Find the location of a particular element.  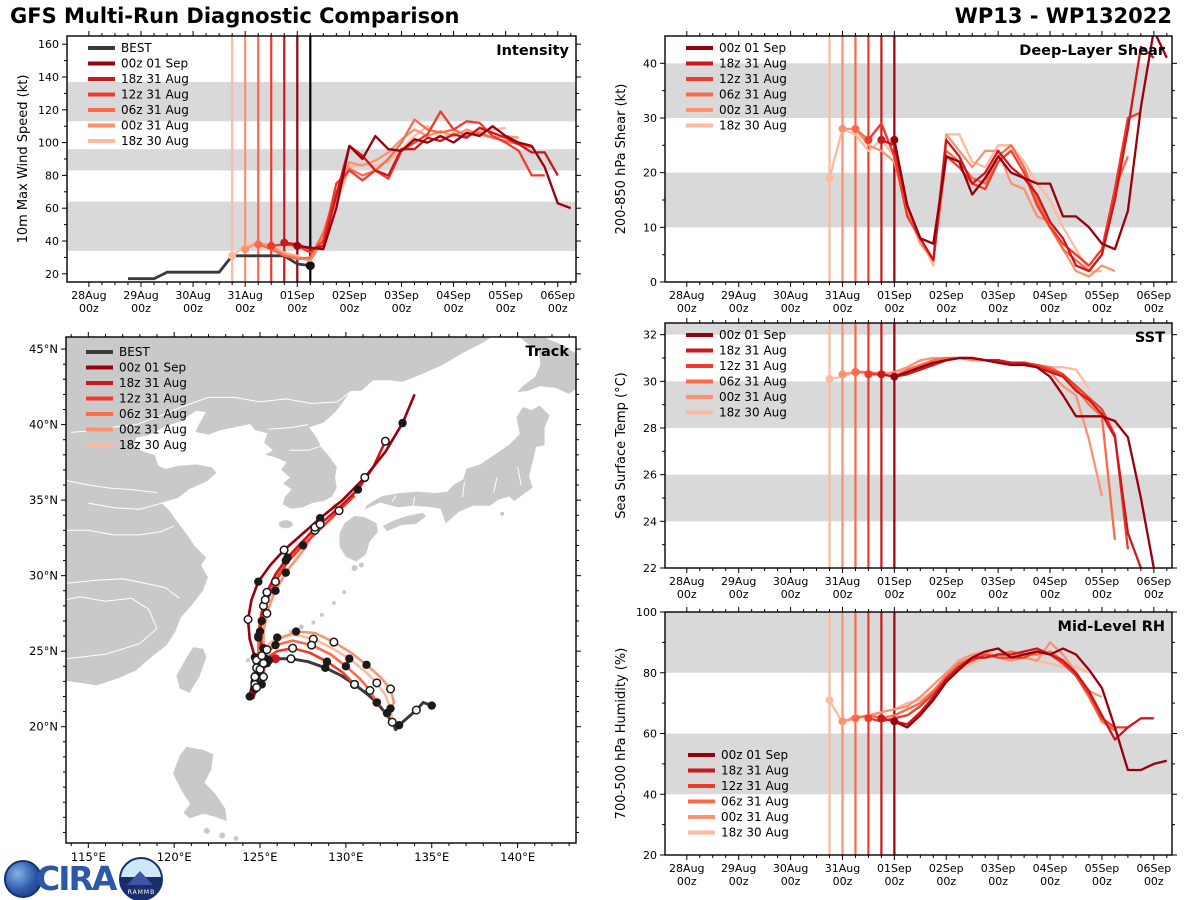

xtick-day: 03Sep is located at coordinates (401, 295).